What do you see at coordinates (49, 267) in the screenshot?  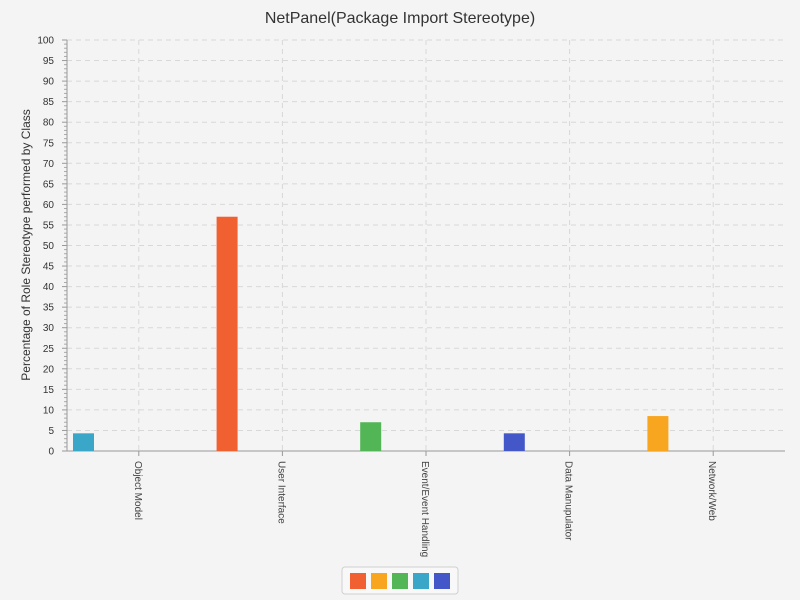 I see `y-tick-label: 45` at bounding box center [49, 267].